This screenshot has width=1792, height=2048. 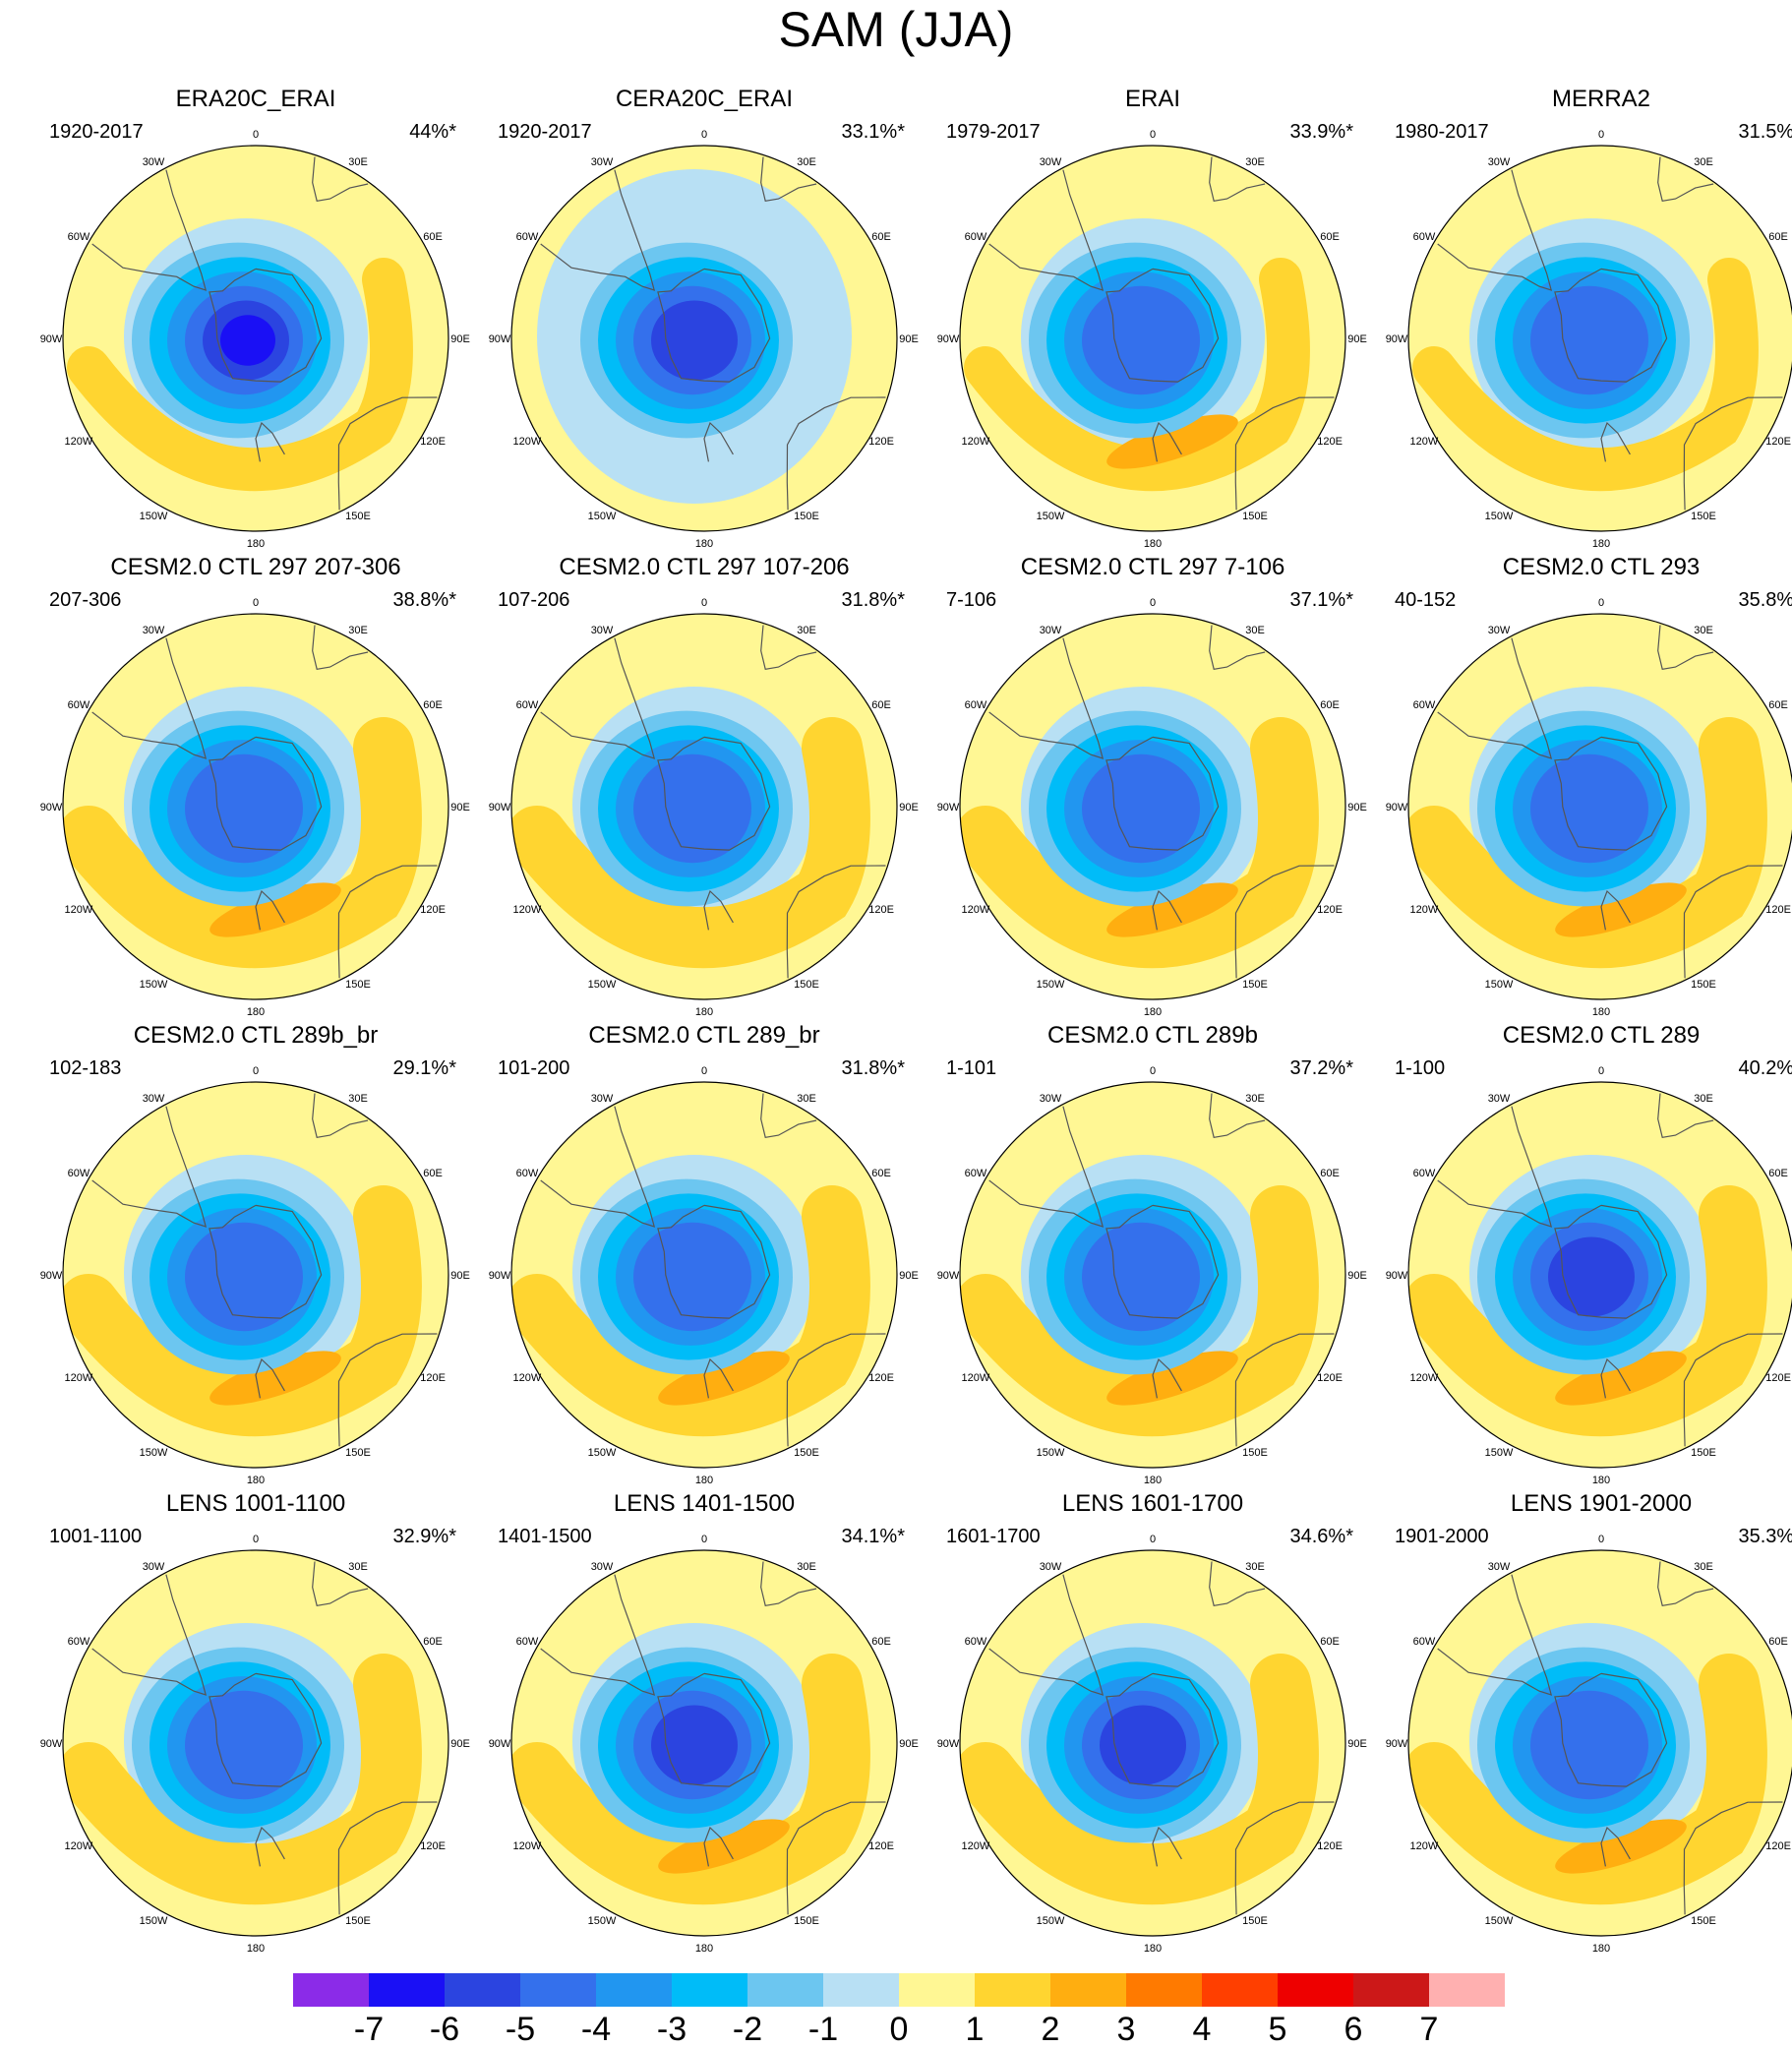 What do you see at coordinates (534, 600) in the screenshot?
I see `panel-period: 107-206` at bounding box center [534, 600].